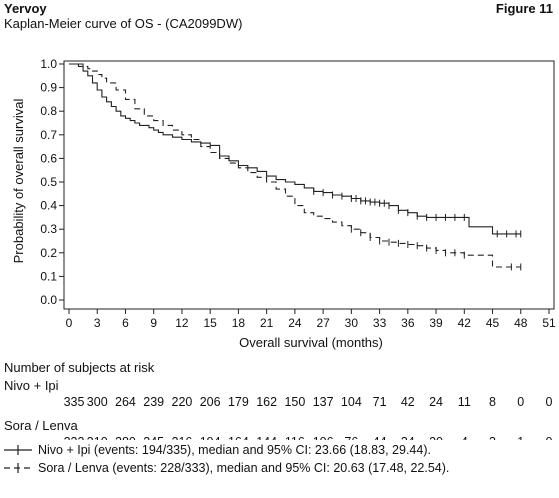  I want to click on risk-value: 164, so click(238, 437).